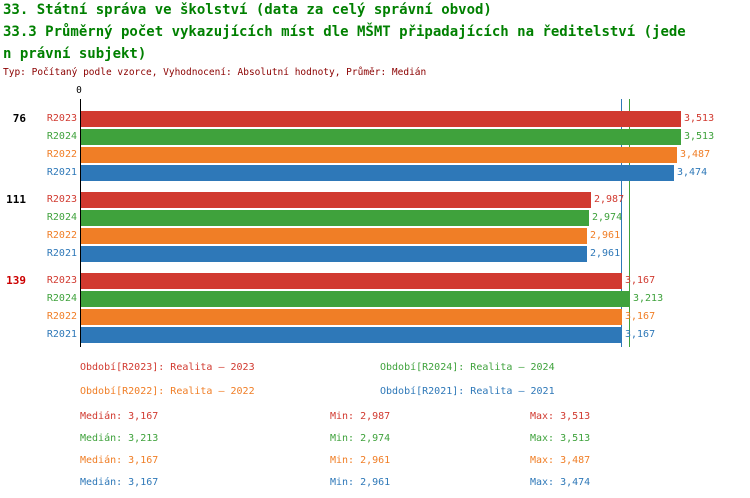  Describe the element at coordinates (61, 118) in the screenshot. I see `series-label-r2023-group-76: R2023` at that location.